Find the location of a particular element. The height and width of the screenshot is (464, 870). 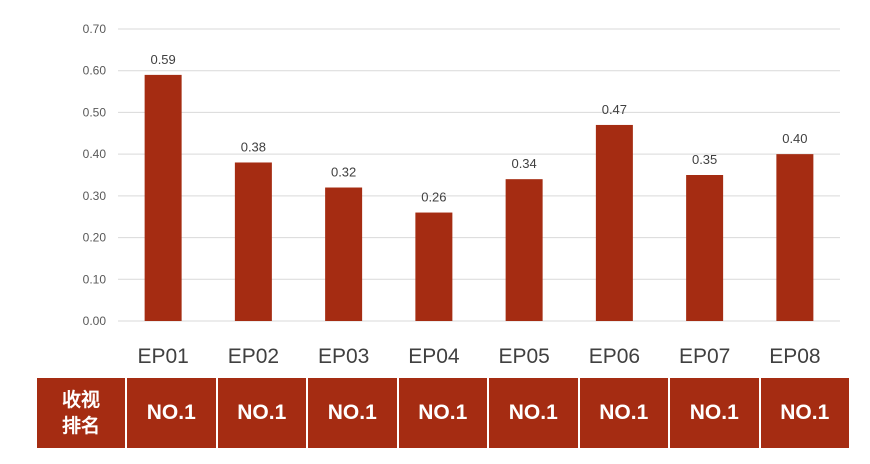

data-label: 0.40 is located at coordinates (794, 138).